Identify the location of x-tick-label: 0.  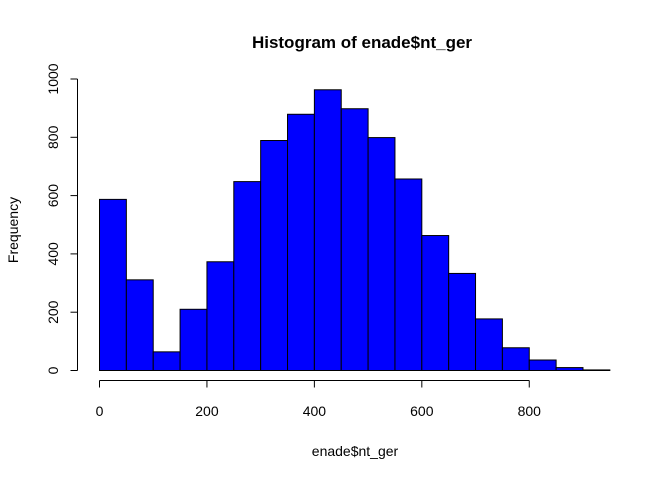
(100, 411).